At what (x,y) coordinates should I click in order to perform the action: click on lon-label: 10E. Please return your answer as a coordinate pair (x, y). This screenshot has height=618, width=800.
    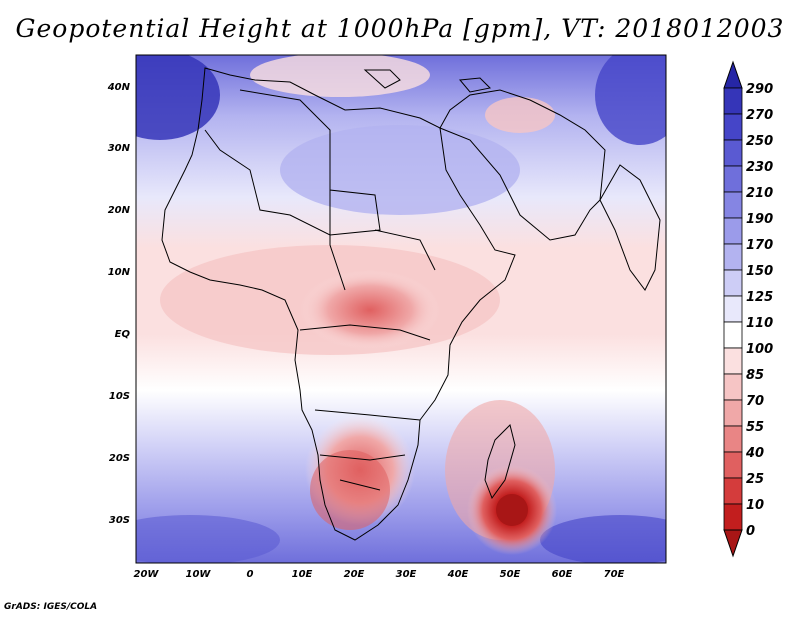
    Looking at the image, I should click on (302, 574).